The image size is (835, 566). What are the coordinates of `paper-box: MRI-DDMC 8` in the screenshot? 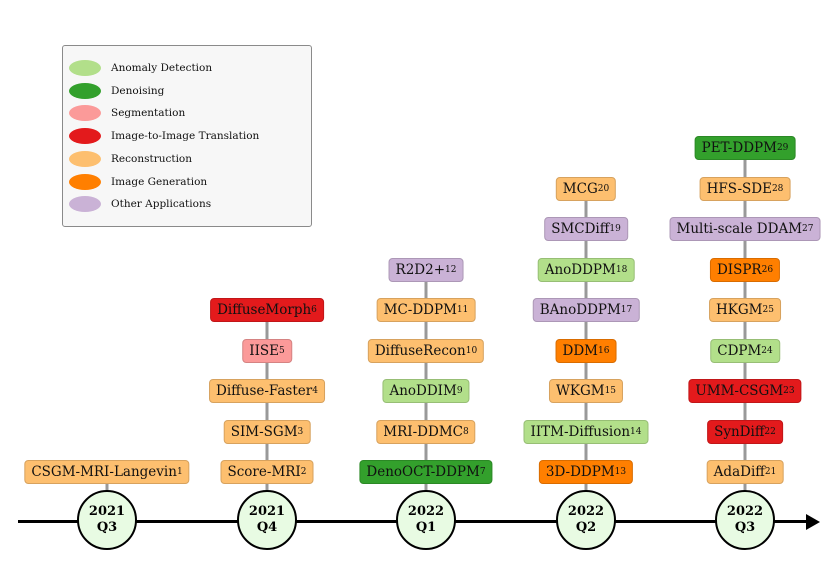 It's located at (426, 431).